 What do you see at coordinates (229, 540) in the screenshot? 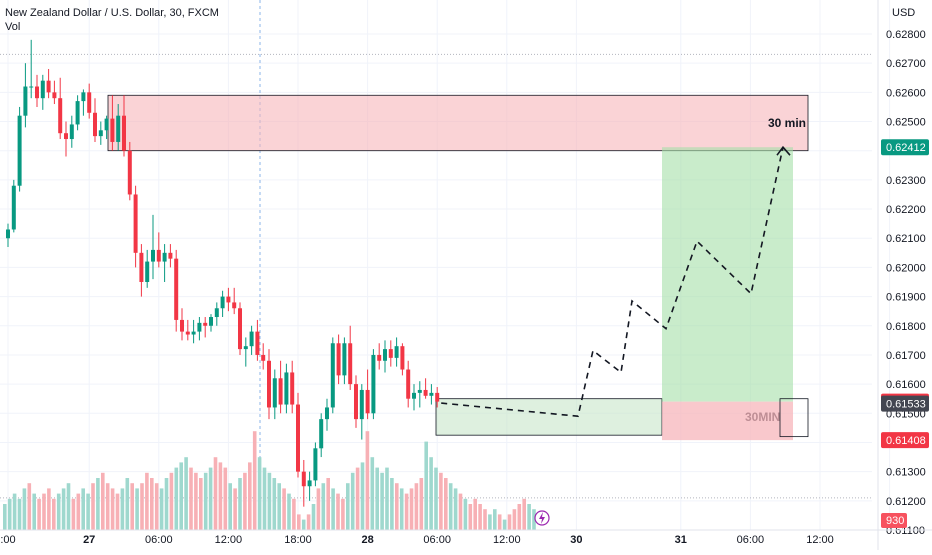
I see `time-tick-label: 12:00` at bounding box center [229, 540].